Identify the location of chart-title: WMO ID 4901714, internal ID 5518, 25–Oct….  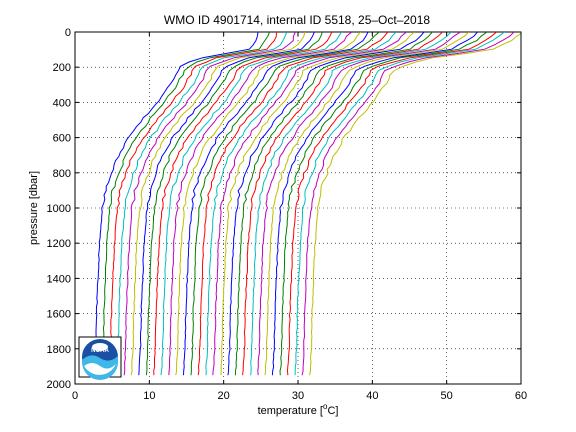
(297, 20).